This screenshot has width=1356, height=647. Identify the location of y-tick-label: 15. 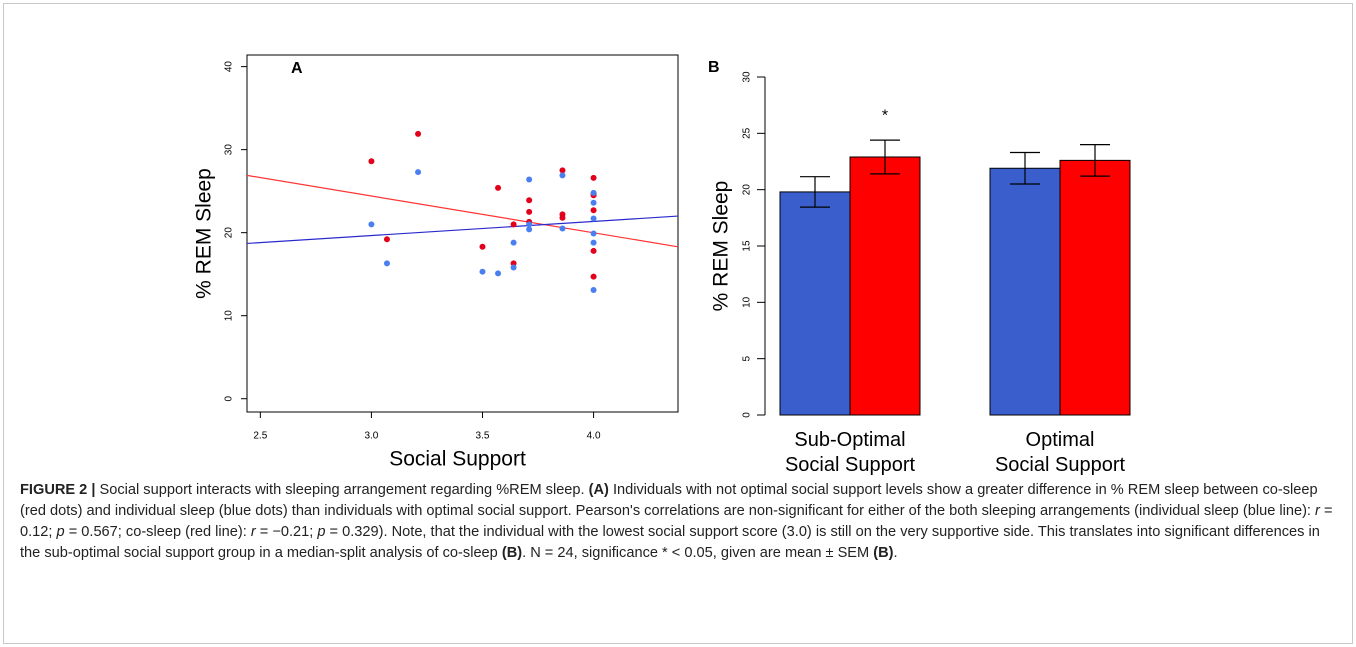
(747, 246).